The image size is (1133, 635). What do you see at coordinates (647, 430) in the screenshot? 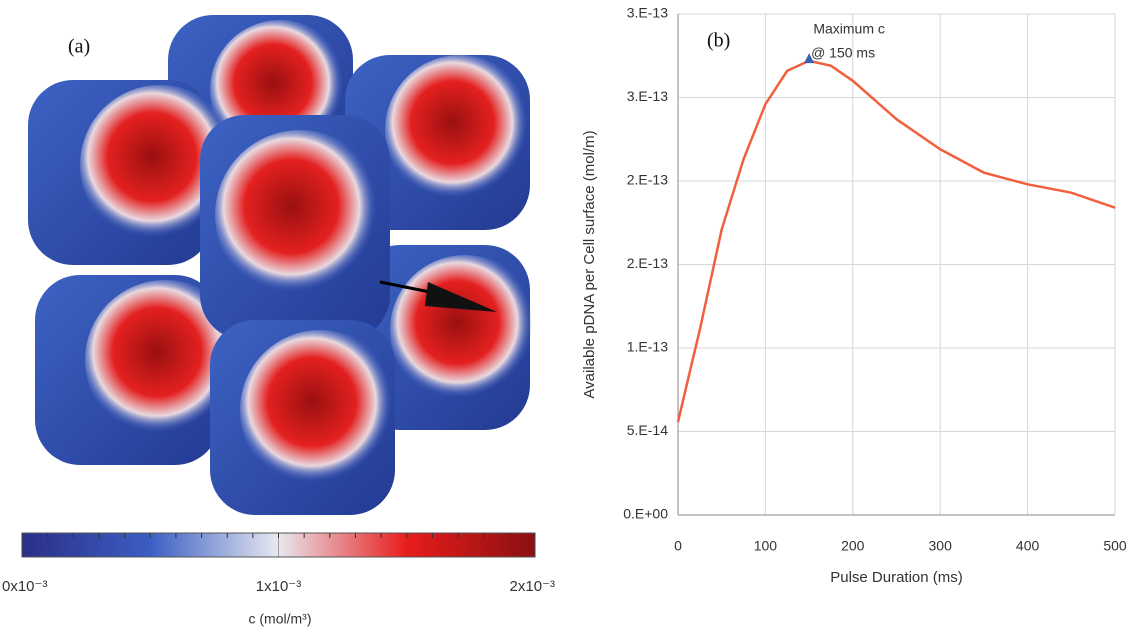
I see `y-tick-label: 5.E-14` at bounding box center [647, 430].